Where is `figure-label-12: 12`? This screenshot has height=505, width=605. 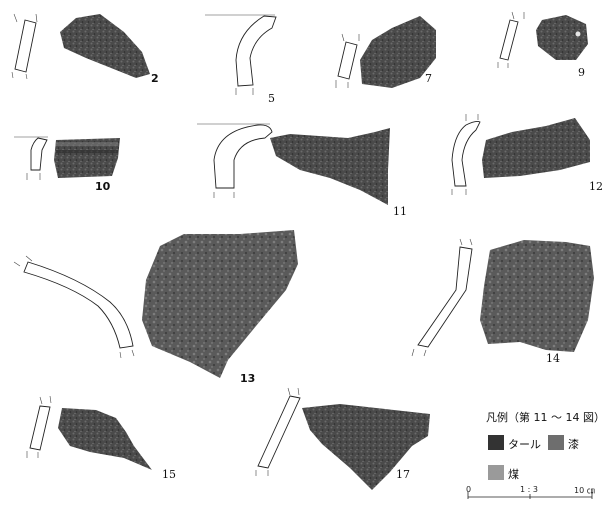 figure-label-12: 12 is located at coordinates (596, 186).